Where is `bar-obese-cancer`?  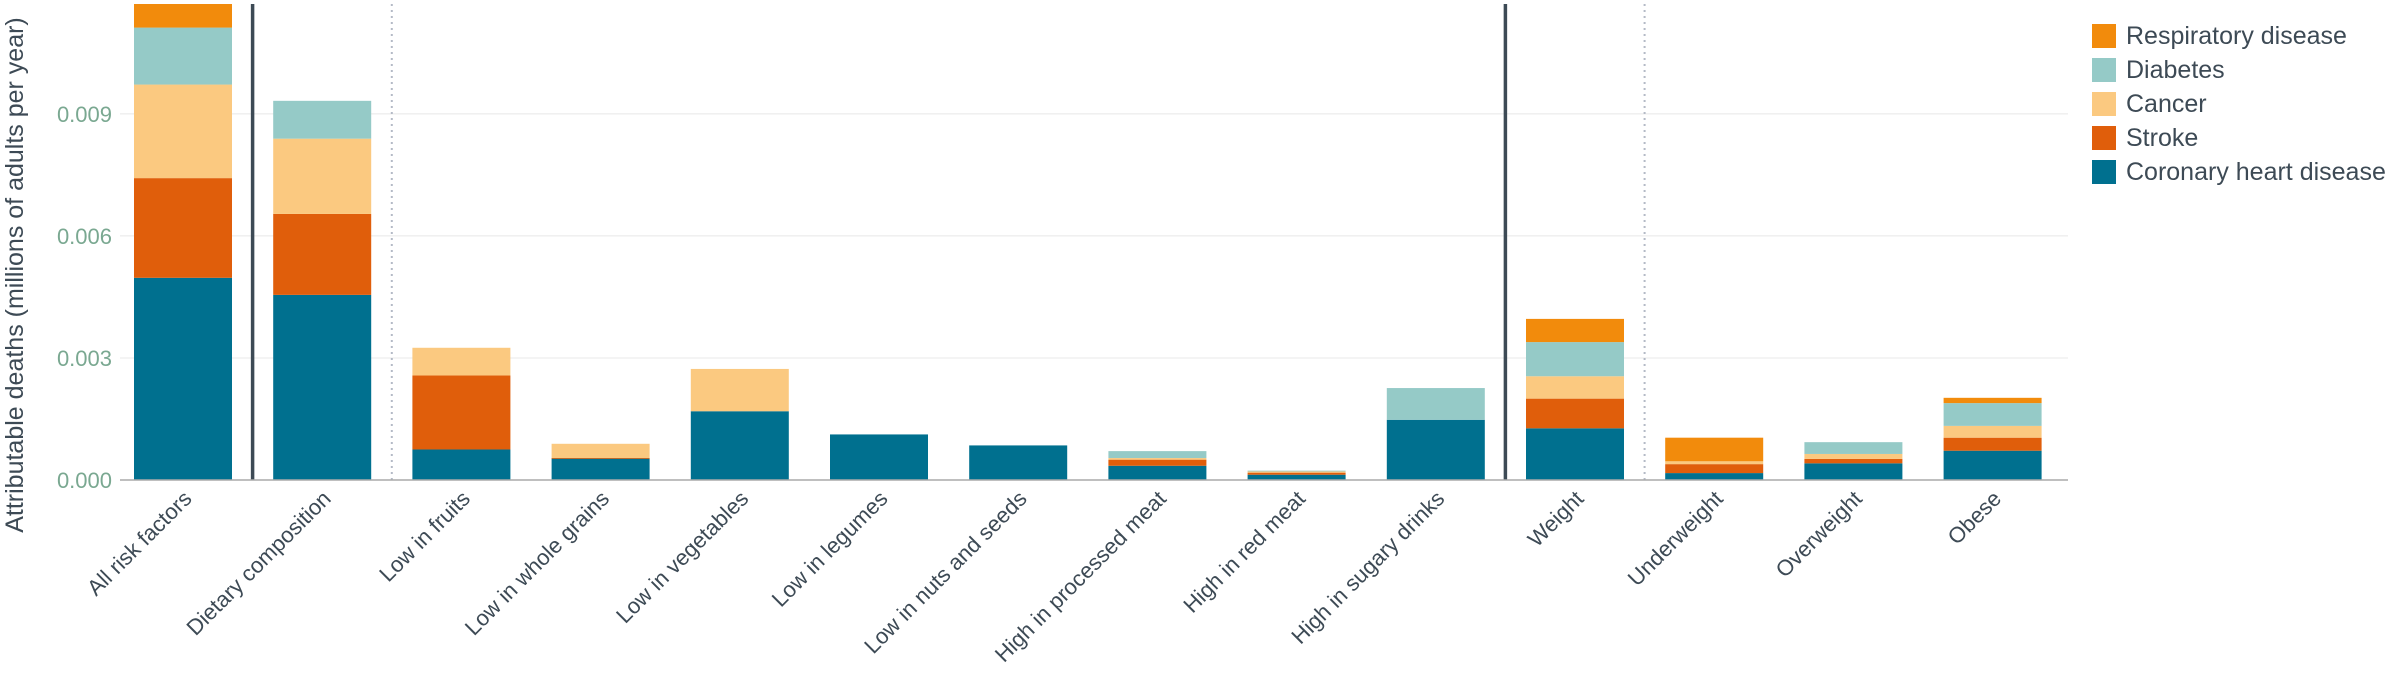 bar-obese-cancer is located at coordinates (1992, 431).